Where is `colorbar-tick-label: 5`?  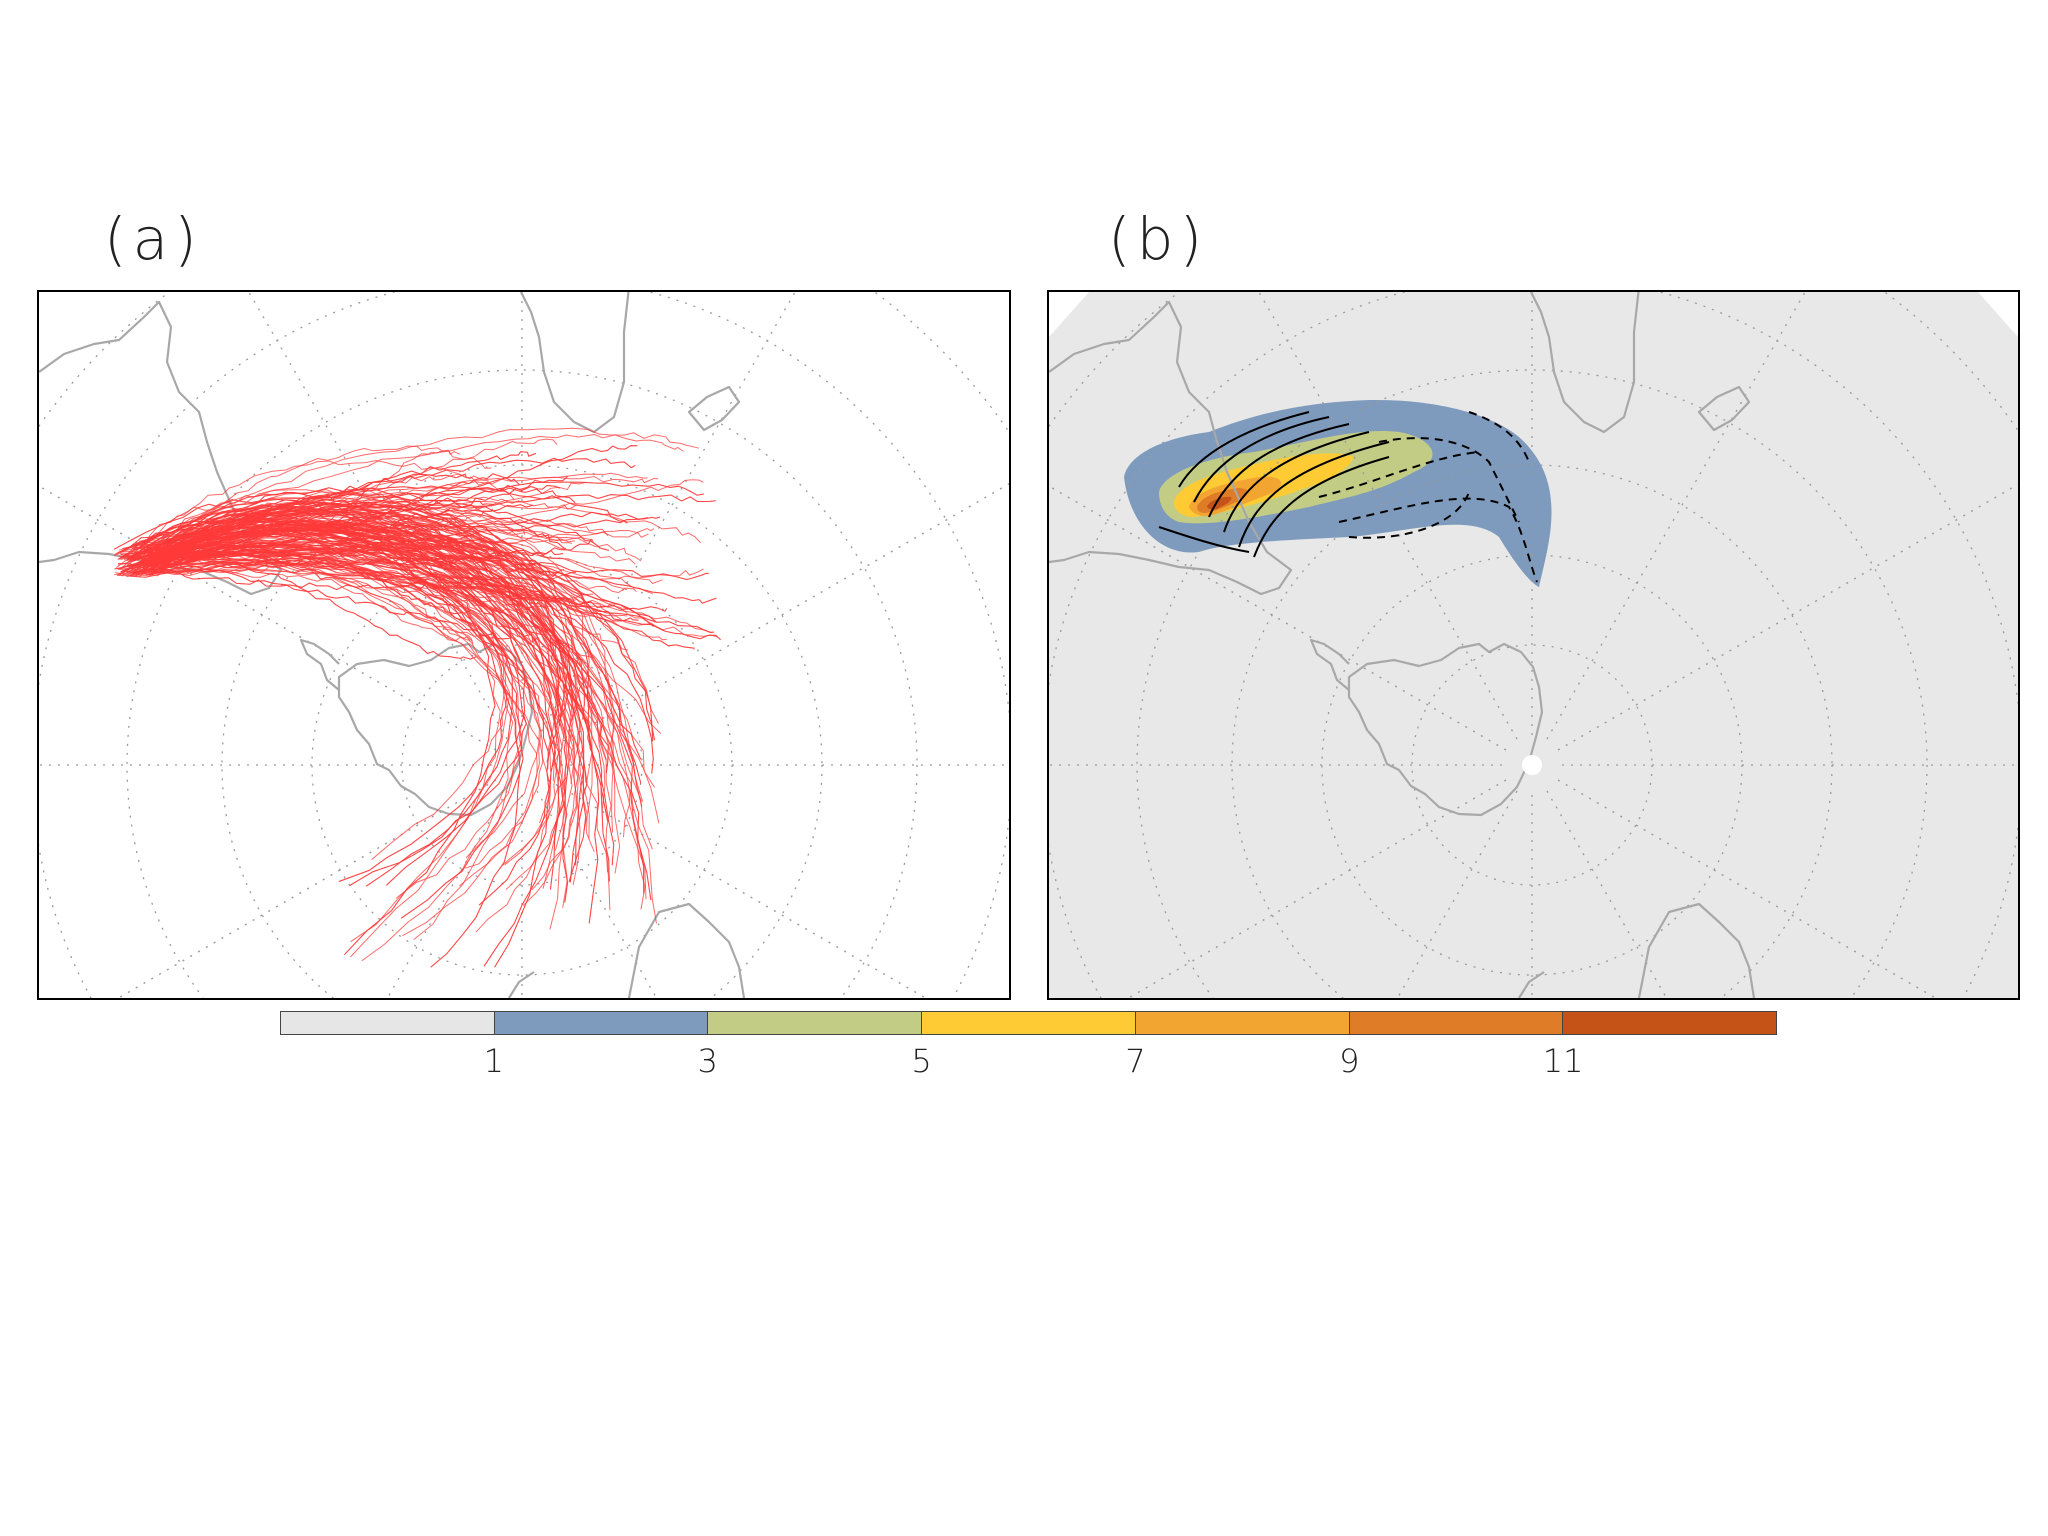
colorbar-tick-label: 5 is located at coordinates (921, 1061).